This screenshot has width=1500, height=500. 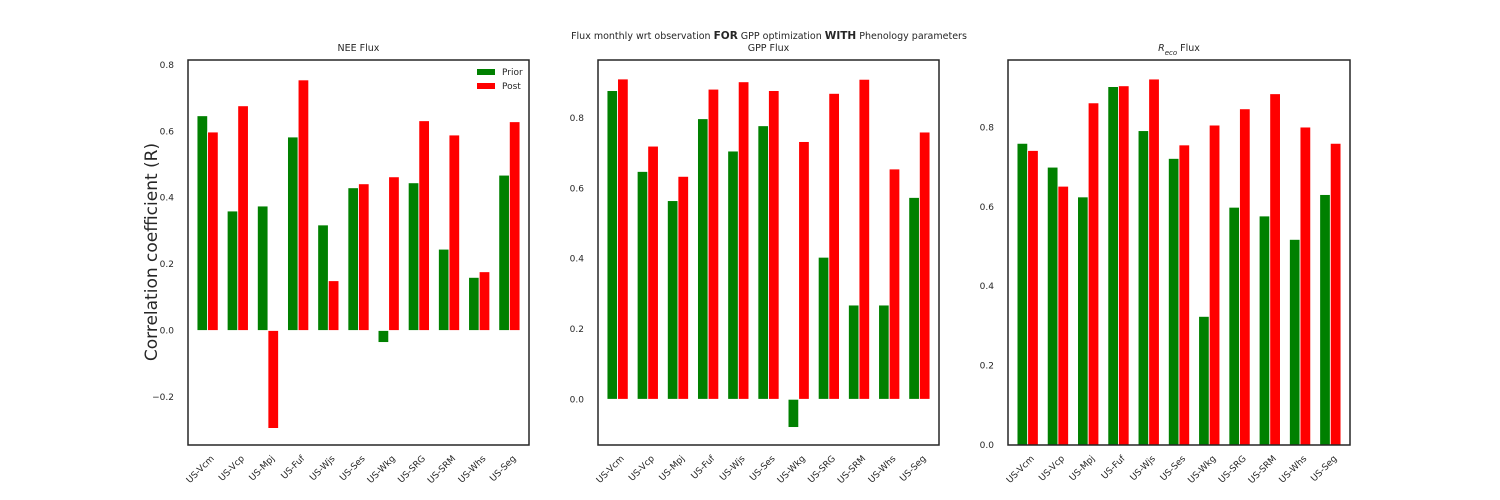 I want to click on reco-y-tick-label: 0.4, so click(x=987, y=287).